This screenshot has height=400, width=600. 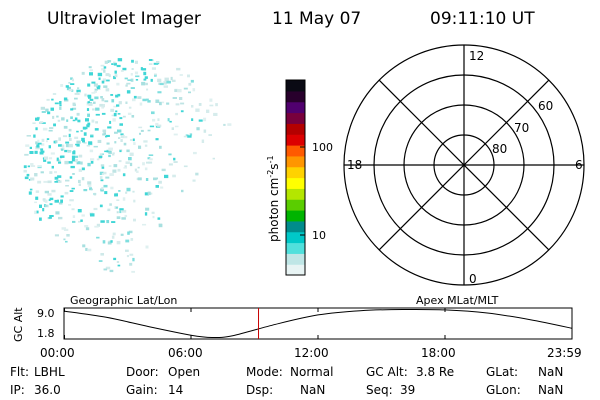 What do you see at coordinates (387, 372) in the screenshot?
I see `gcalt-label: GC Alt:` at bounding box center [387, 372].